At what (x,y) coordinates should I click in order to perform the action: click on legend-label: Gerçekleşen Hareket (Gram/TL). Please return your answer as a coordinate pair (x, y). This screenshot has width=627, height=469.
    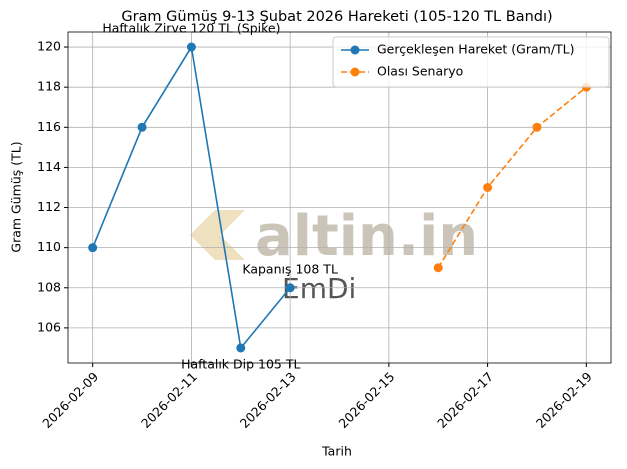
    Looking at the image, I should click on (476, 49).